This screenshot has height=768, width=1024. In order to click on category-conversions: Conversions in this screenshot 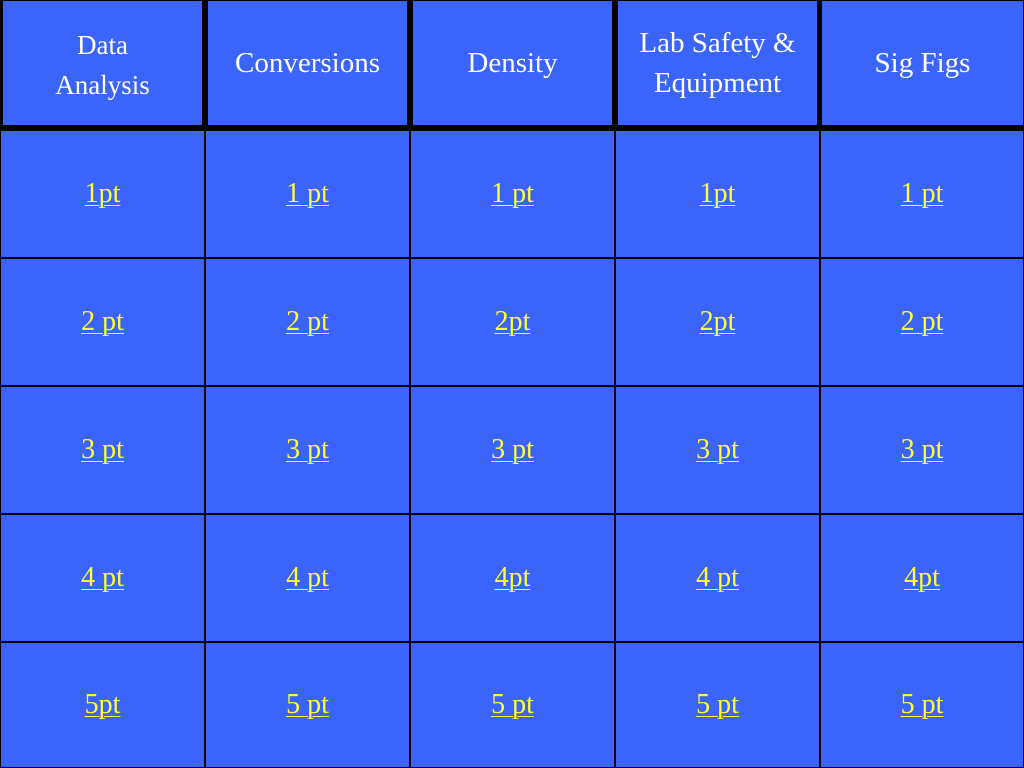, I will do `click(307, 63)`.